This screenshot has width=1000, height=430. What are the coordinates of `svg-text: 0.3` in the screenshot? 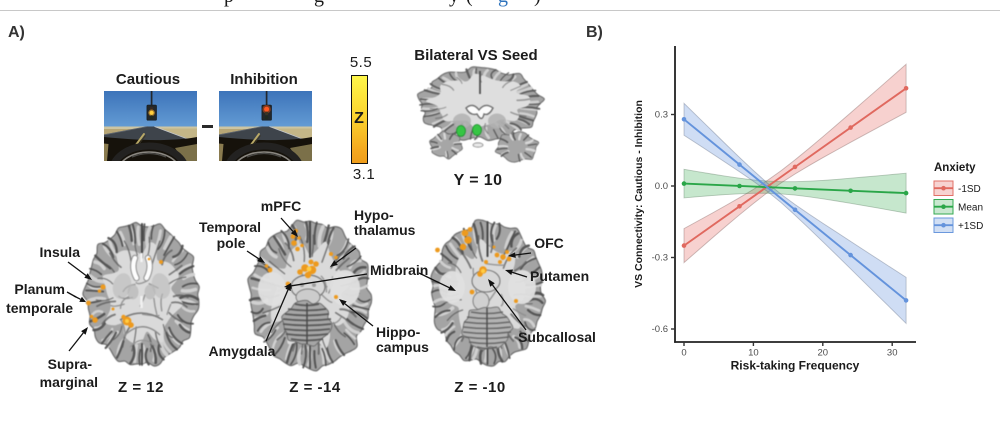 It's located at (661, 115).